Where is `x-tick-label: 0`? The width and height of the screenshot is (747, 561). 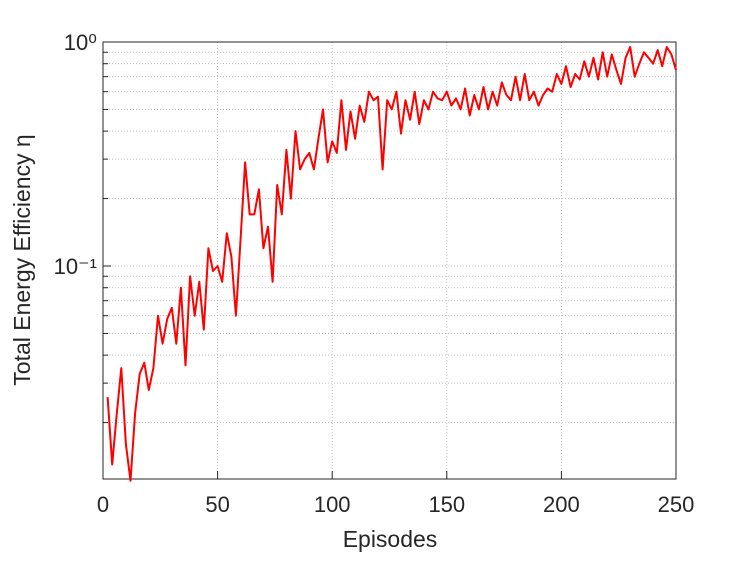
x-tick-label: 0 is located at coordinates (103, 504).